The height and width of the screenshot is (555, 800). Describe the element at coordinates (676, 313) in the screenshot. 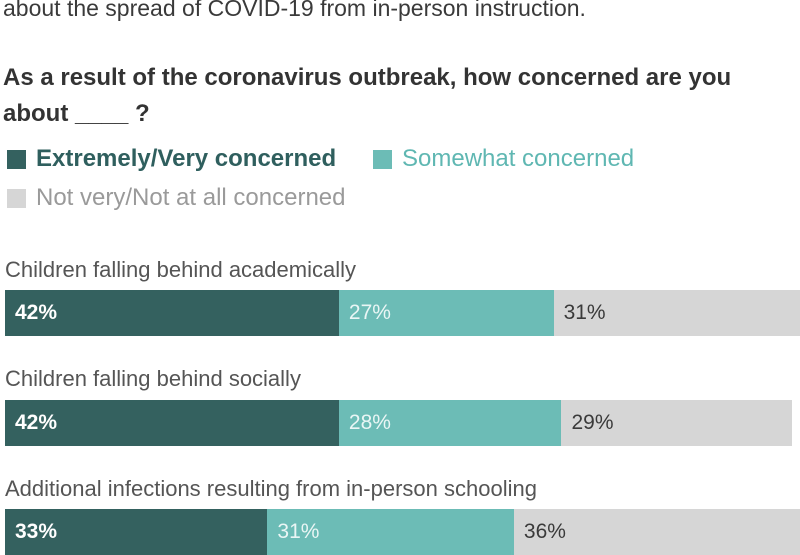

I see `bar-segment-not-concerned: 31%` at that location.